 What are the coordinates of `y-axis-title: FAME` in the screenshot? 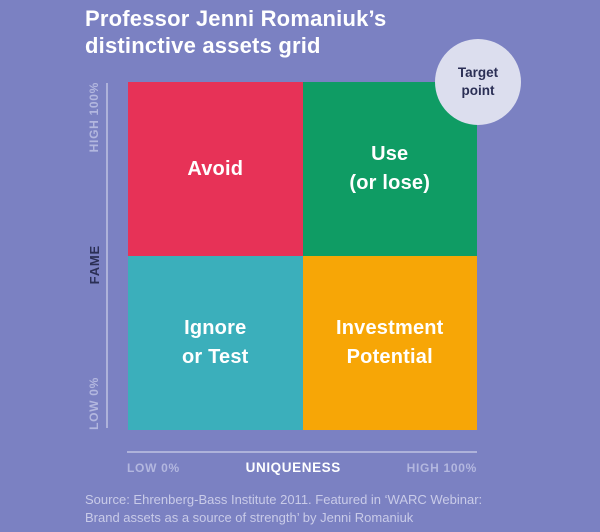 It's located at (94, 265).